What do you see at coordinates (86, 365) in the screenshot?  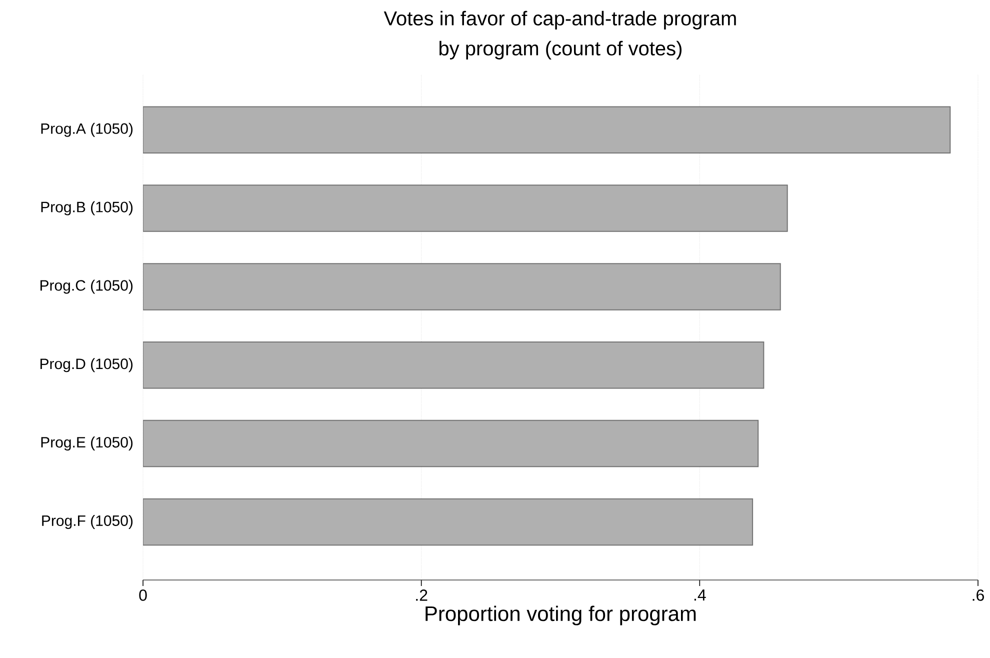 I see `y-tick-label: Prog.D (1050)` at bounding box center [86, 365].